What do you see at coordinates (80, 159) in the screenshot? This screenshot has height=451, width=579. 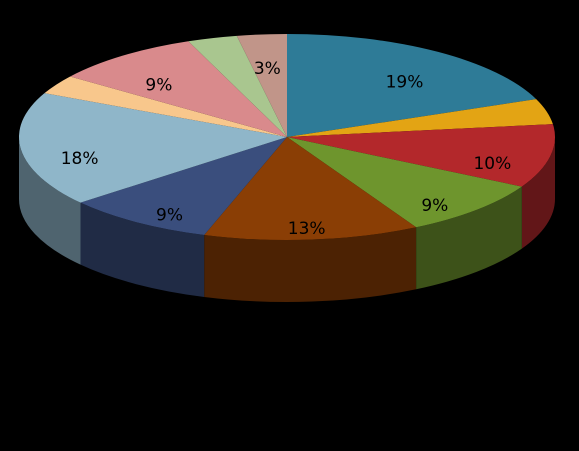 I see `data-label: 18%` at bounding box center [80, 159].